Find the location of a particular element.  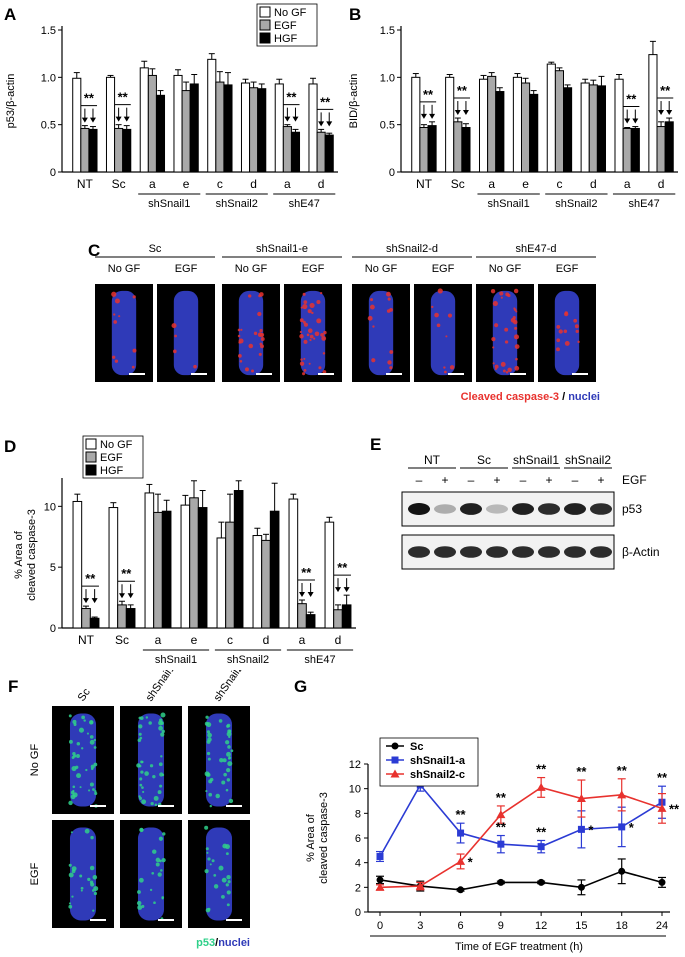

y-axis-label: BID/β-actin is located at coordinates (354, 101).